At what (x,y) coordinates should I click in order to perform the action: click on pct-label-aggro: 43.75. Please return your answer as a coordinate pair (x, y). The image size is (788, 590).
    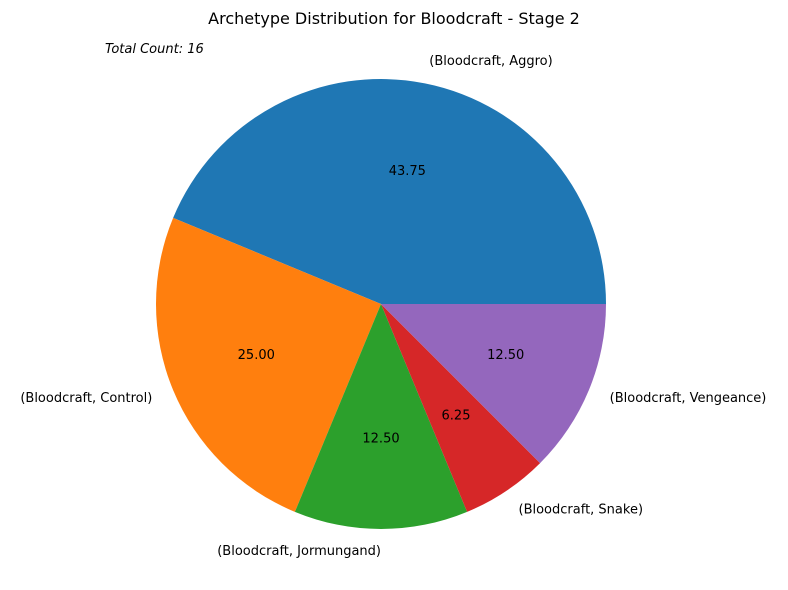
    Looking at the image, I should click on (407, 171).